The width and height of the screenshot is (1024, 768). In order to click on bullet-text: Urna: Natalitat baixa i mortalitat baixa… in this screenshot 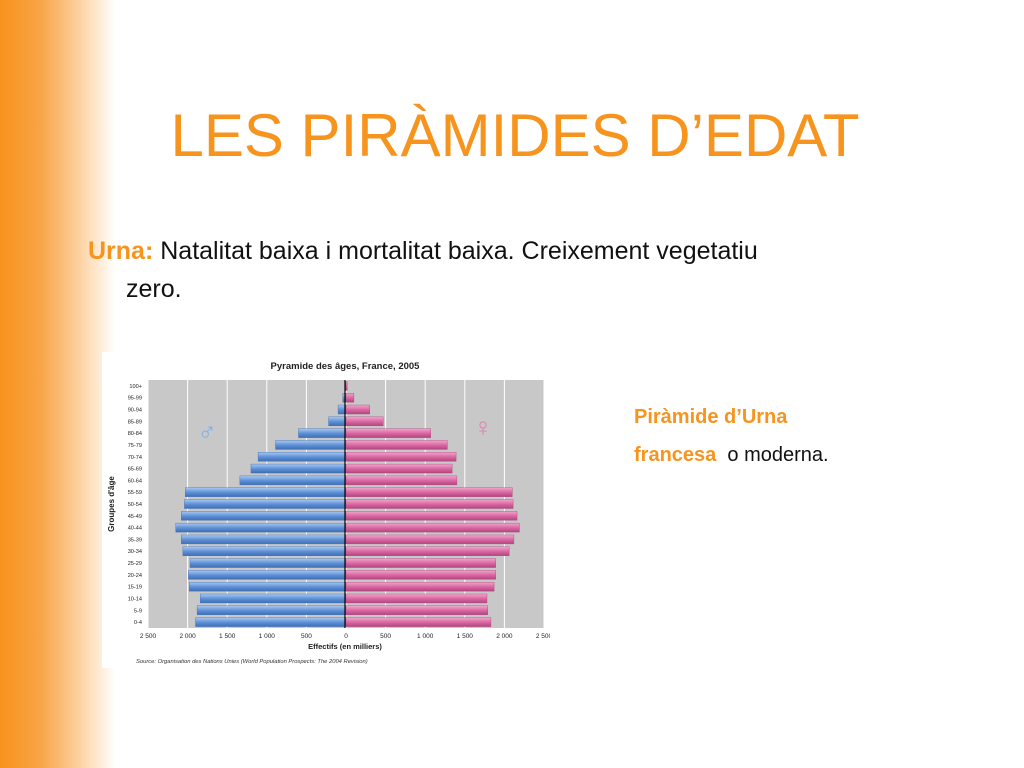, I will do `click(508, 270)`.